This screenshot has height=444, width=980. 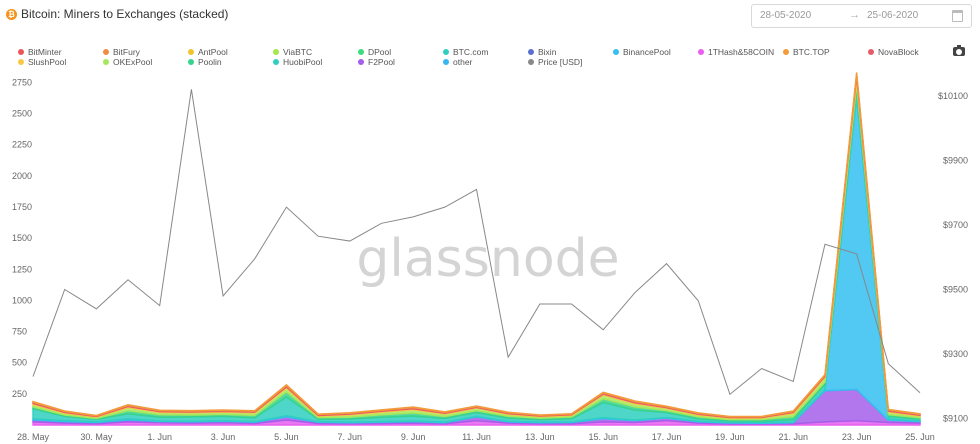 What do you see at coordinates (857, 437) in the screenshot?
I see `x-tick-label: 23. Jun` at bounding box center [857, 437].